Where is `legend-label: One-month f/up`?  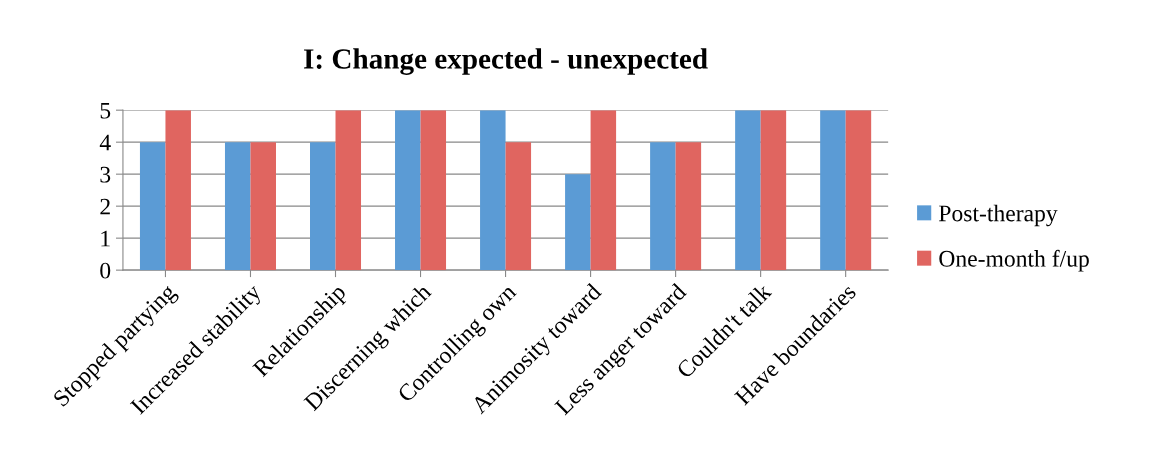
legend-label: One-month f/up is located at coordinates (1014, 260).